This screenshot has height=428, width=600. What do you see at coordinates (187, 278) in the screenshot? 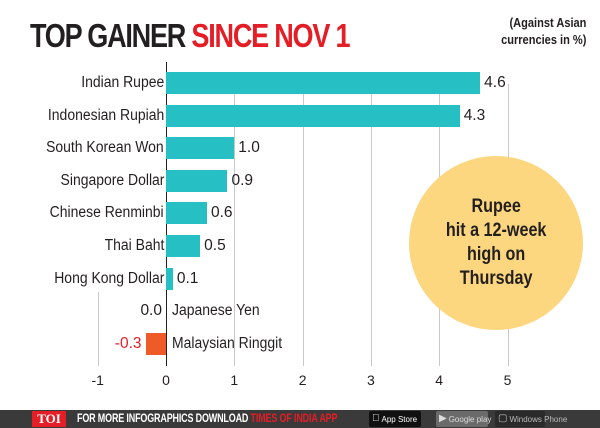
I see `value-label: 0.1` at bounding box center [187, 278].